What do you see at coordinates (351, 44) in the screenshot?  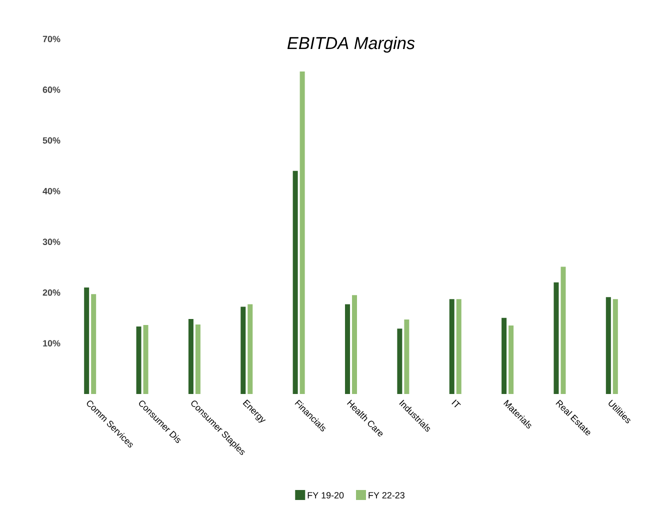 I see `chart-title: EBITDA Margins` at bounding box center [351, 44].